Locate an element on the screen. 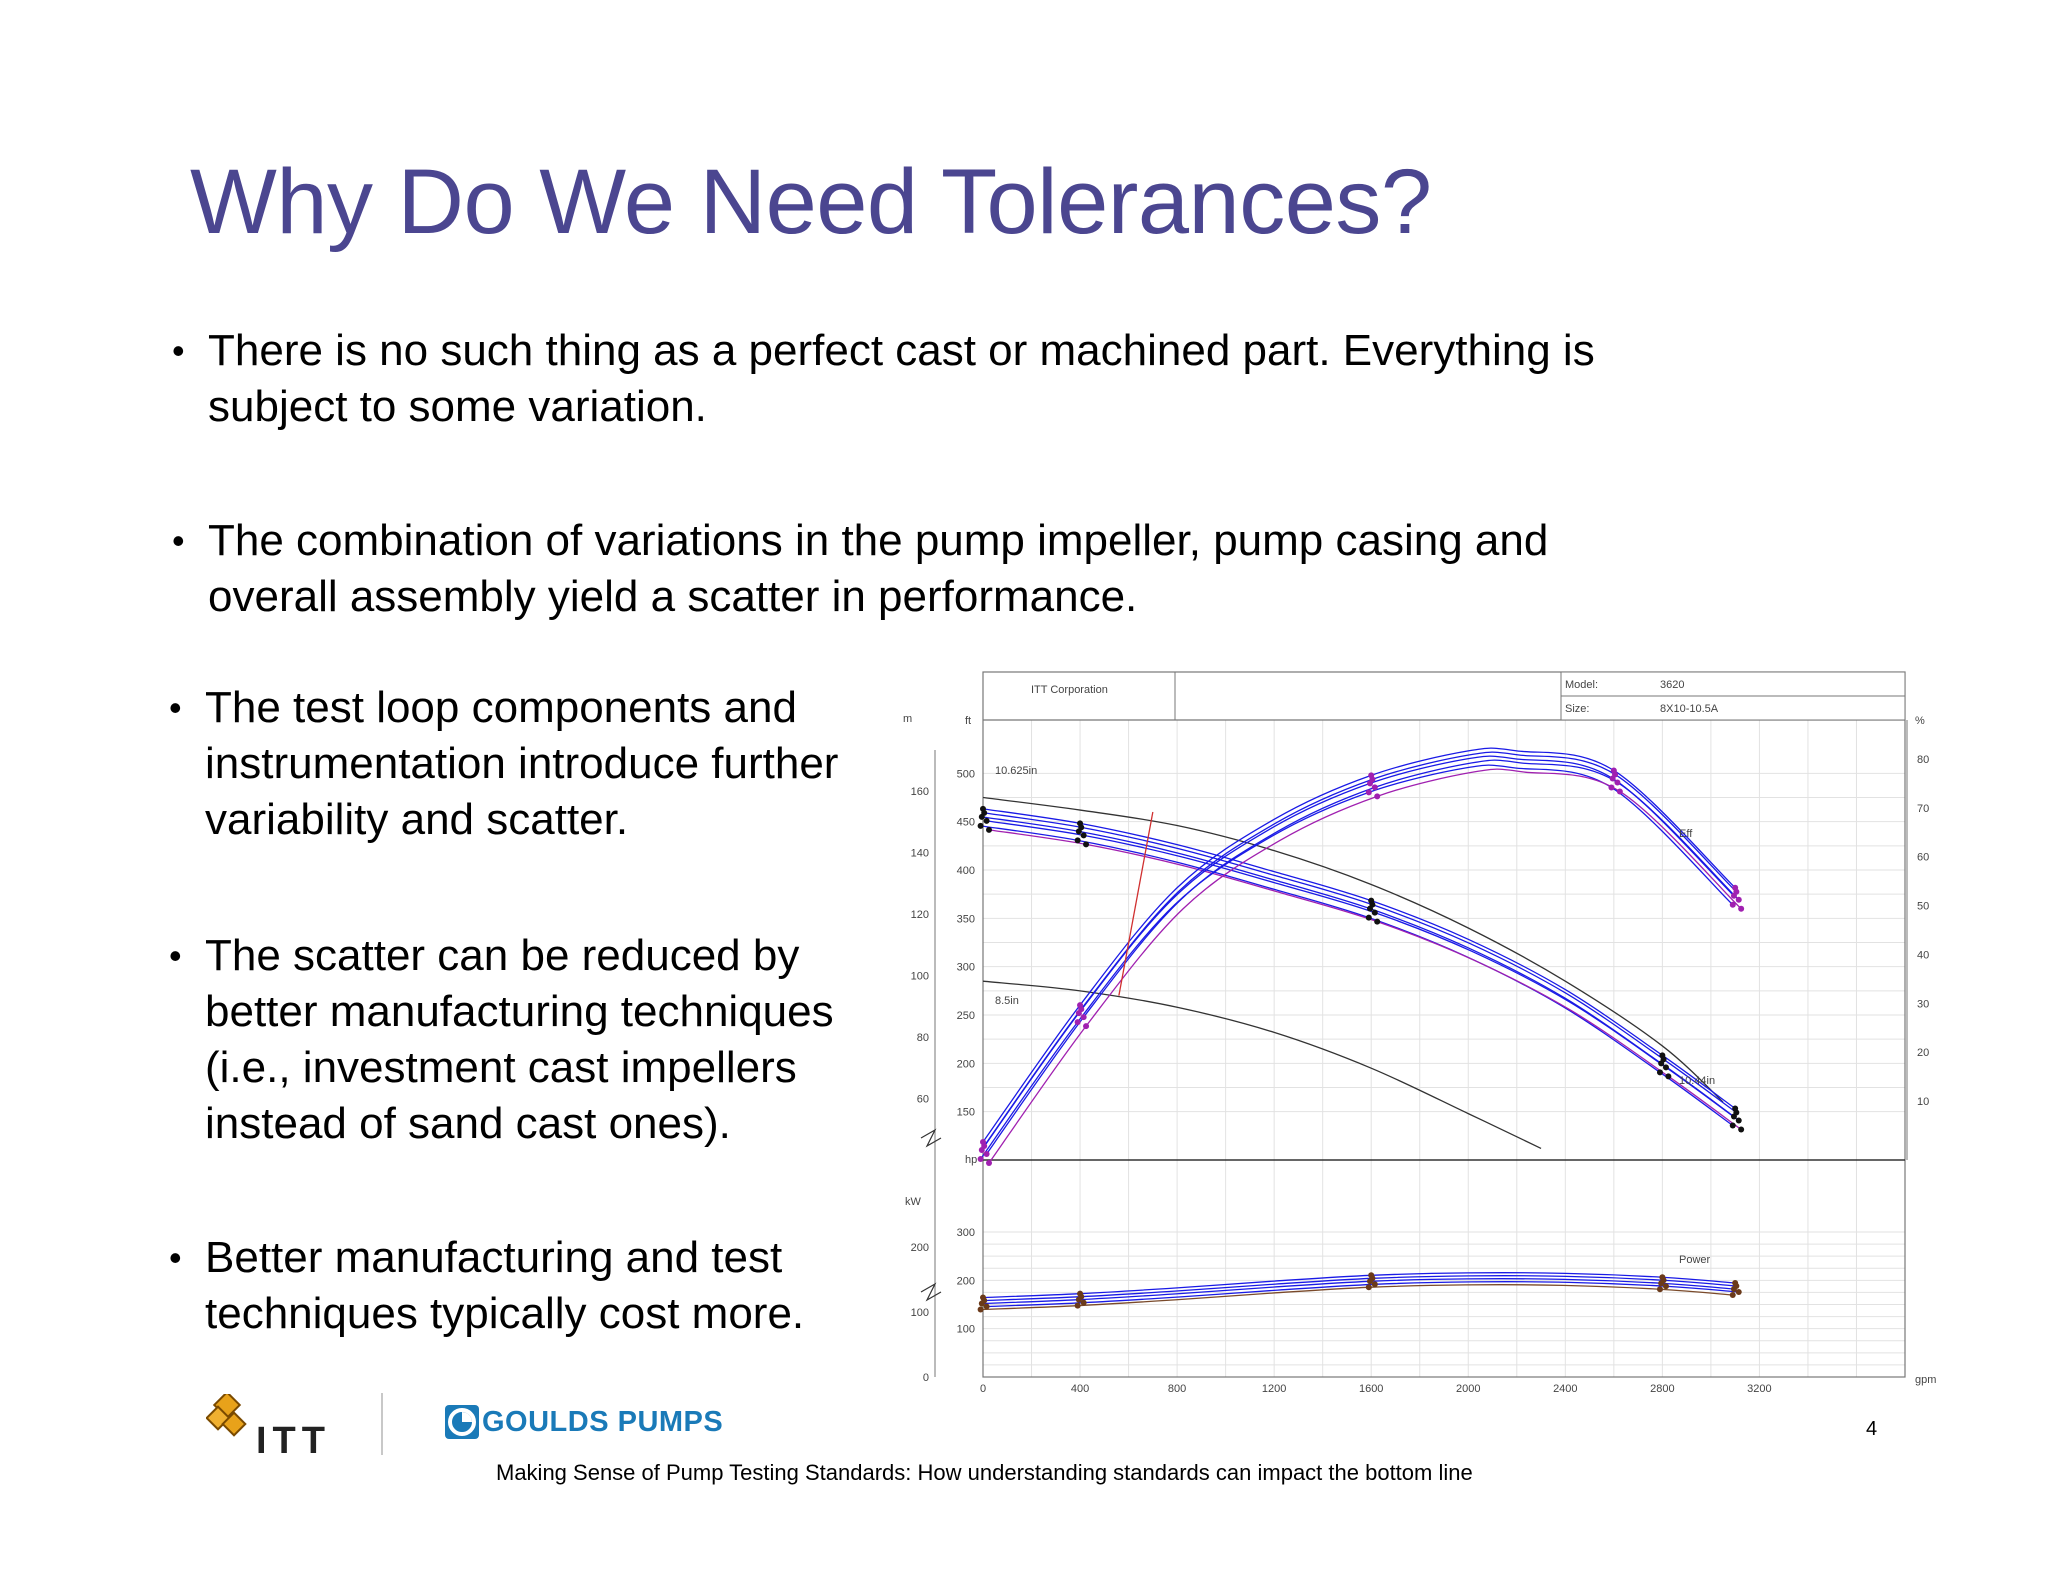  chart-model-label: Model: is located at coordinates (1581, 685).